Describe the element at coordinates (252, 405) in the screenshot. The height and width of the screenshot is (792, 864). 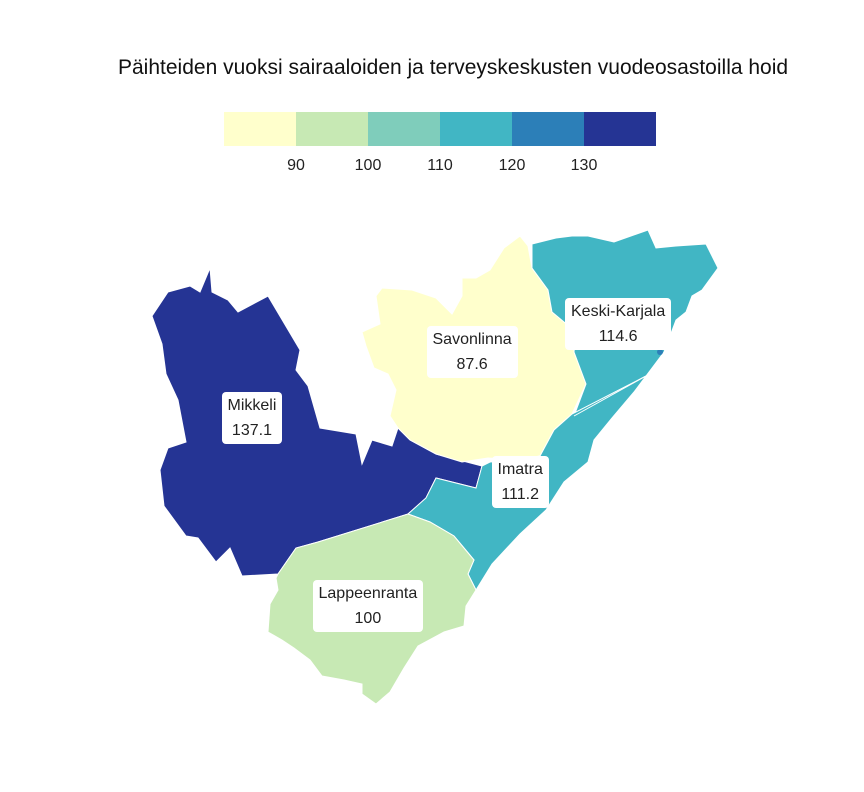
I see `region-name: Mikkeli` at that location.